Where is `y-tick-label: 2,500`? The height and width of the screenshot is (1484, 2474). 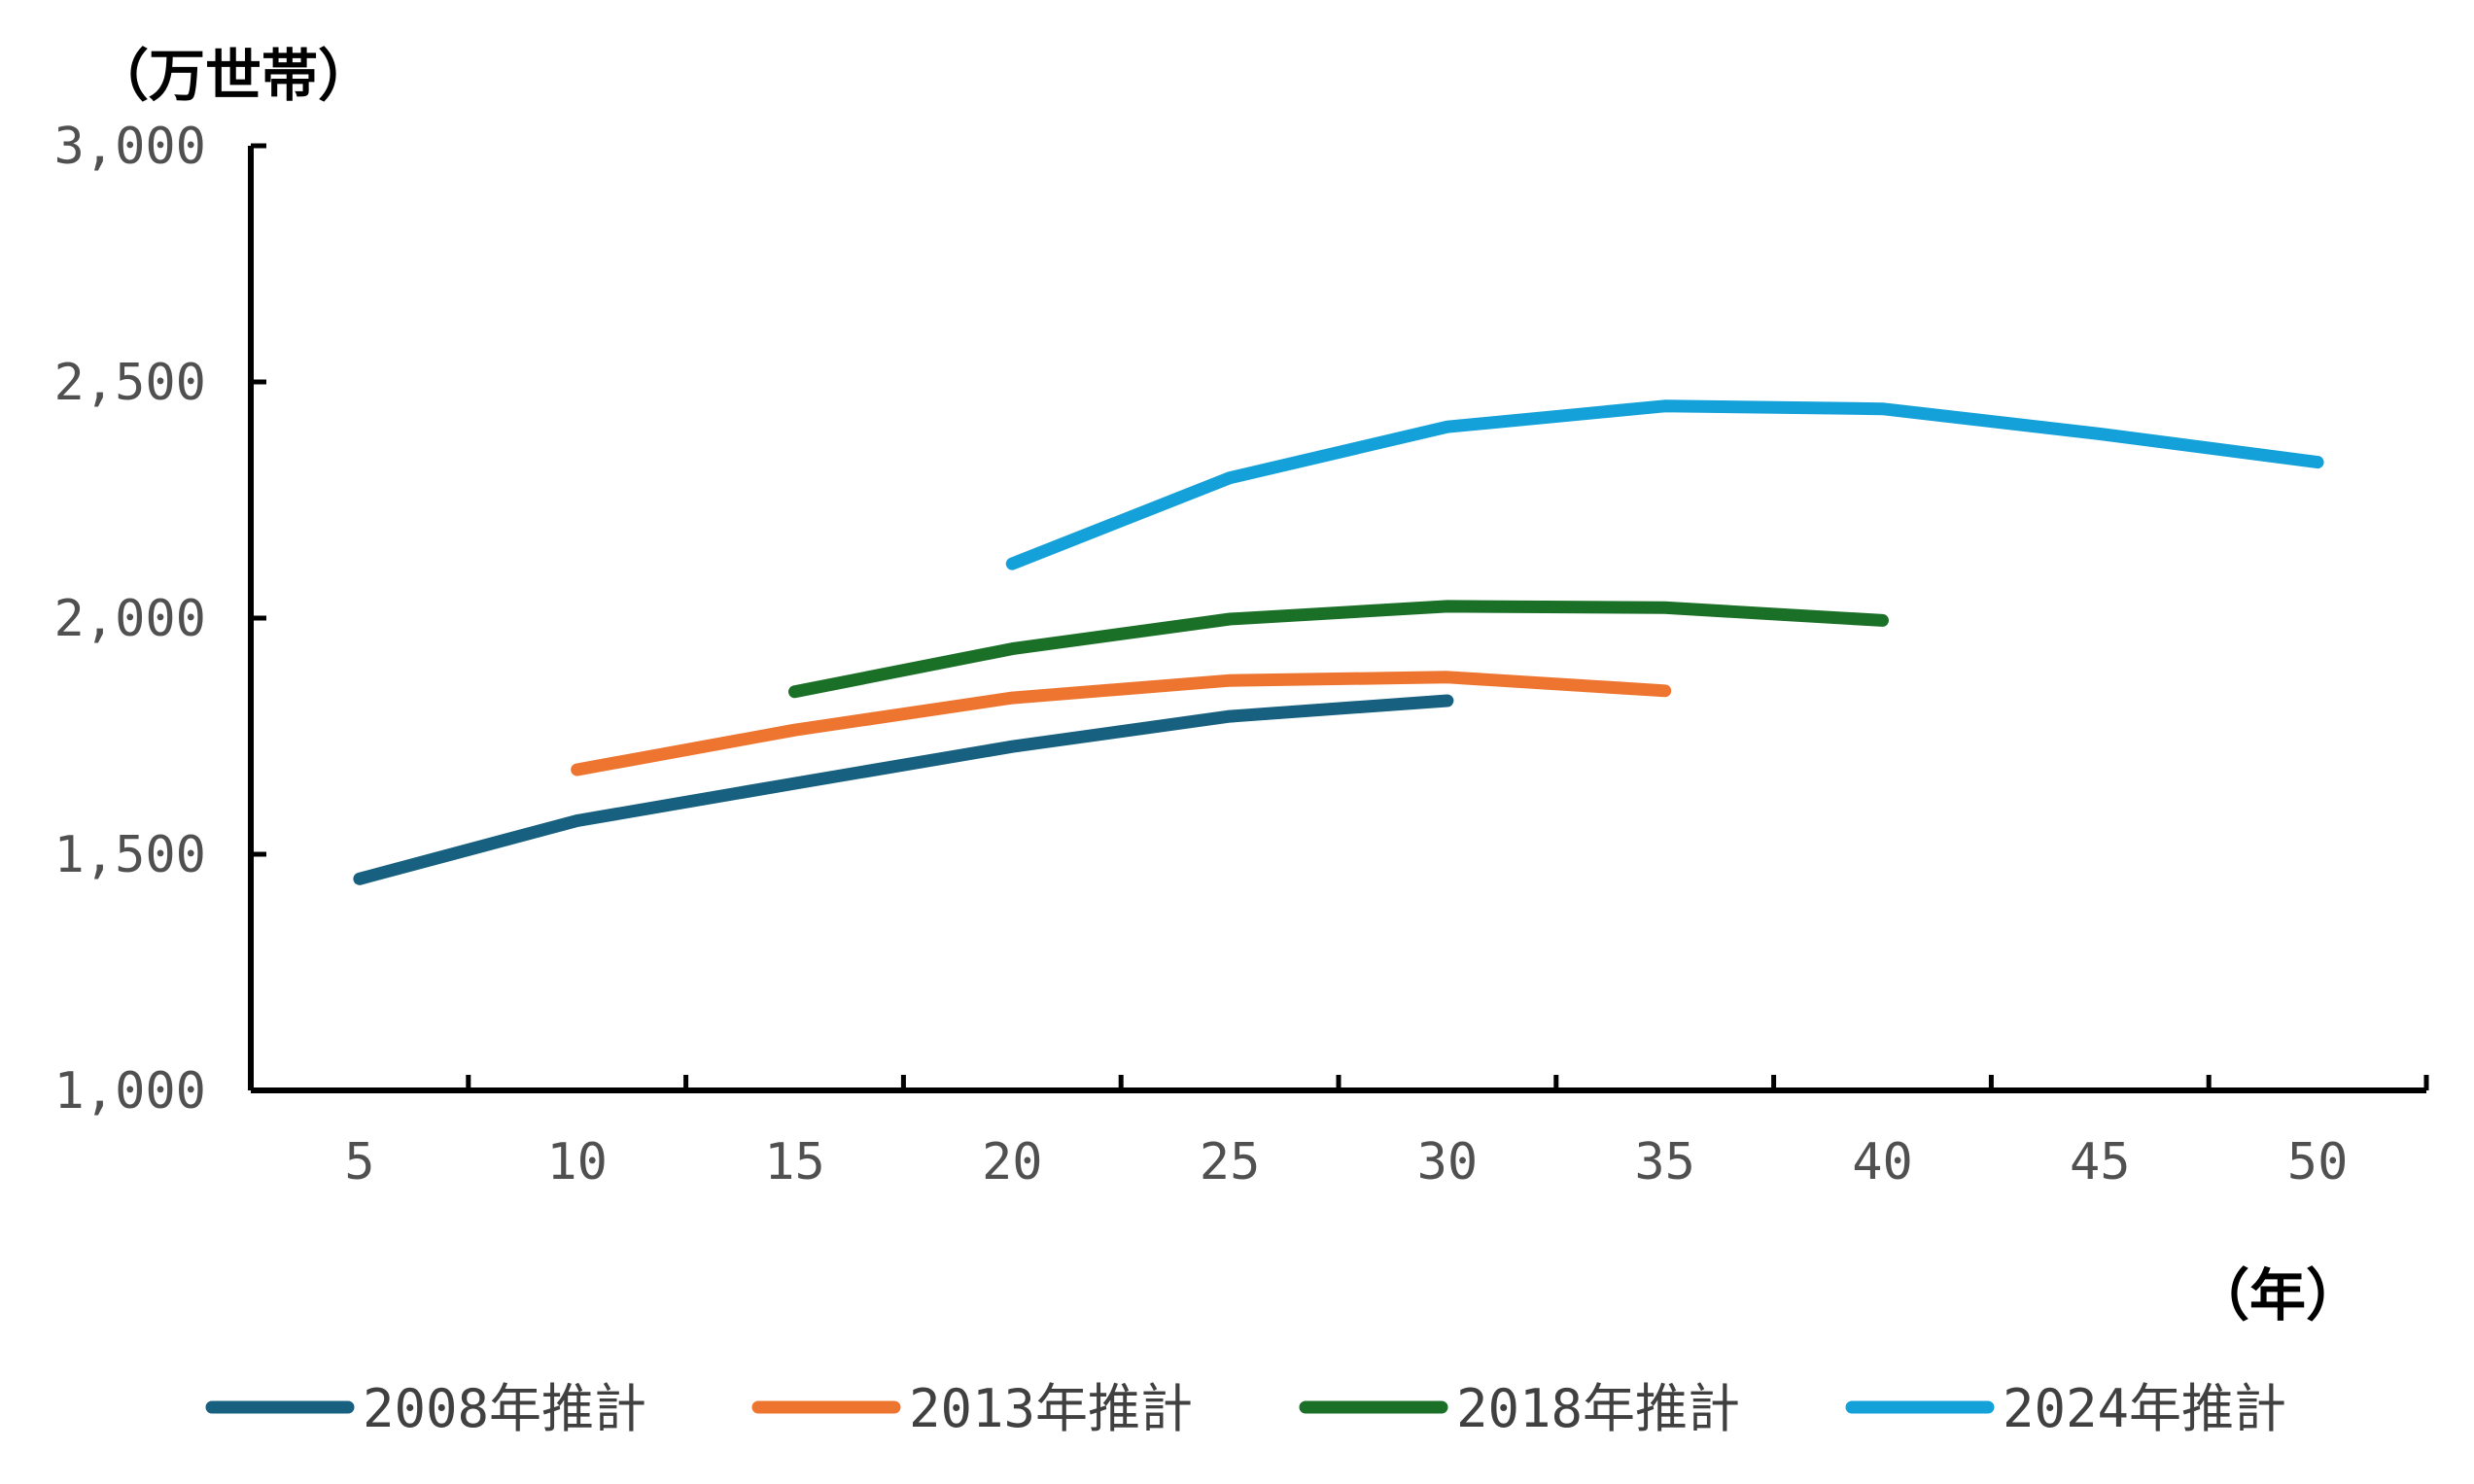
y-tick-label: 2,500 is located at coordinates (129, 383).